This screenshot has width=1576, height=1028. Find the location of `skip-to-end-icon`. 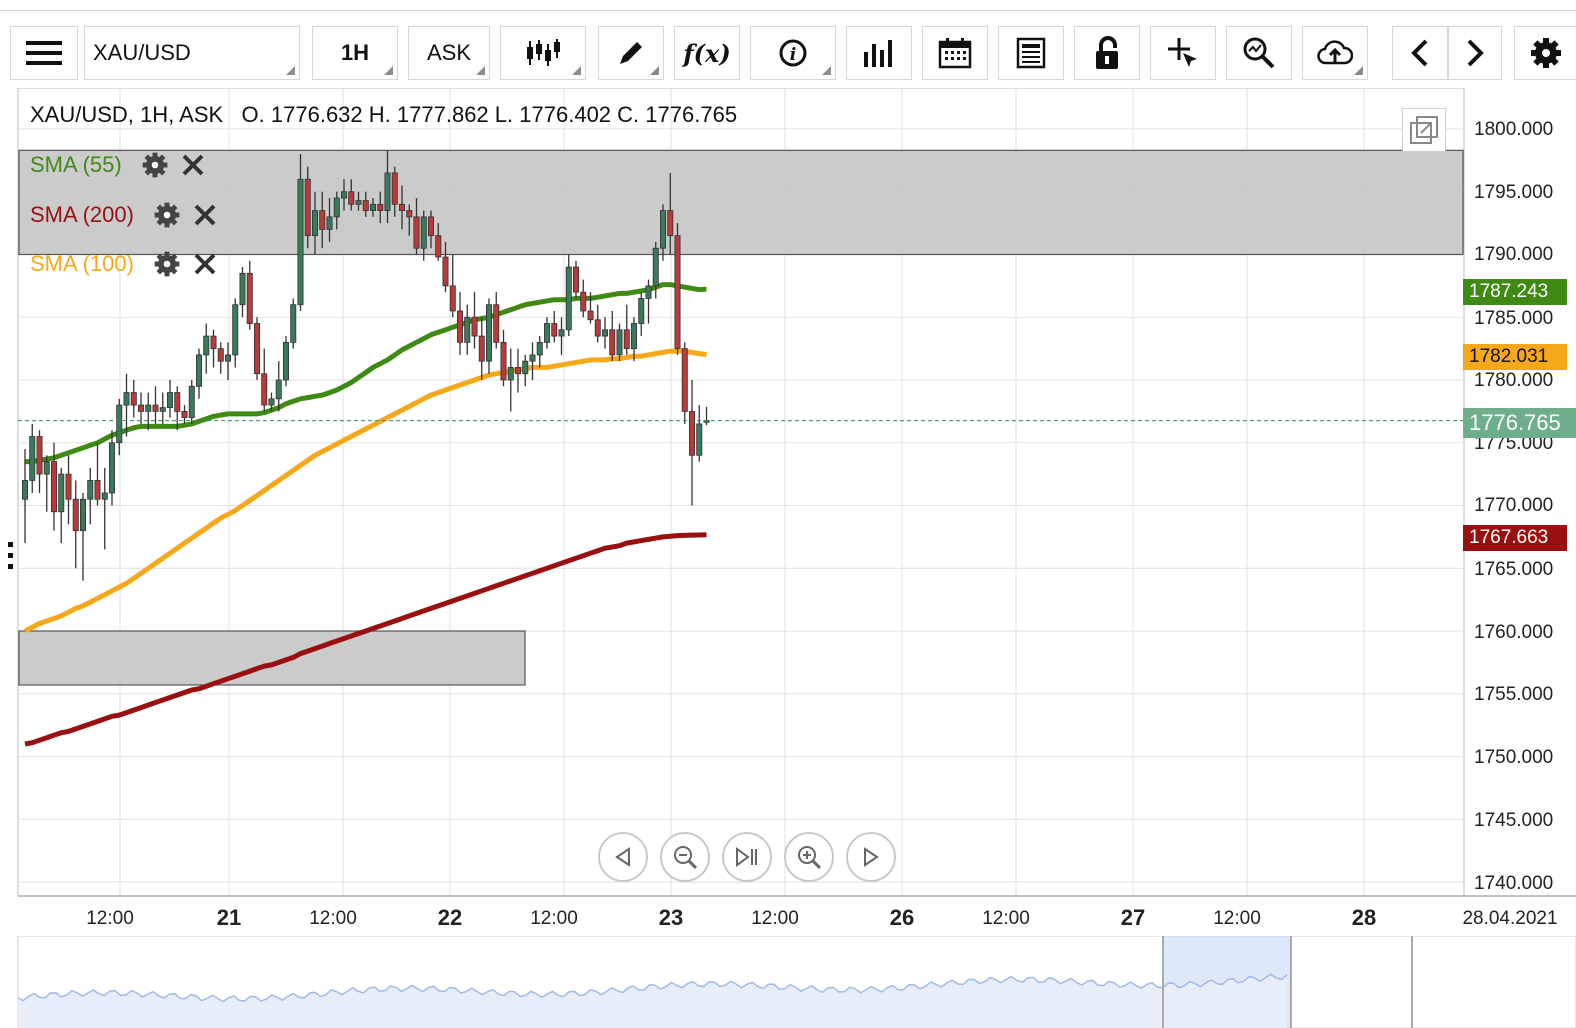

skip-to-end-icon is located at coordinates (746, 857).